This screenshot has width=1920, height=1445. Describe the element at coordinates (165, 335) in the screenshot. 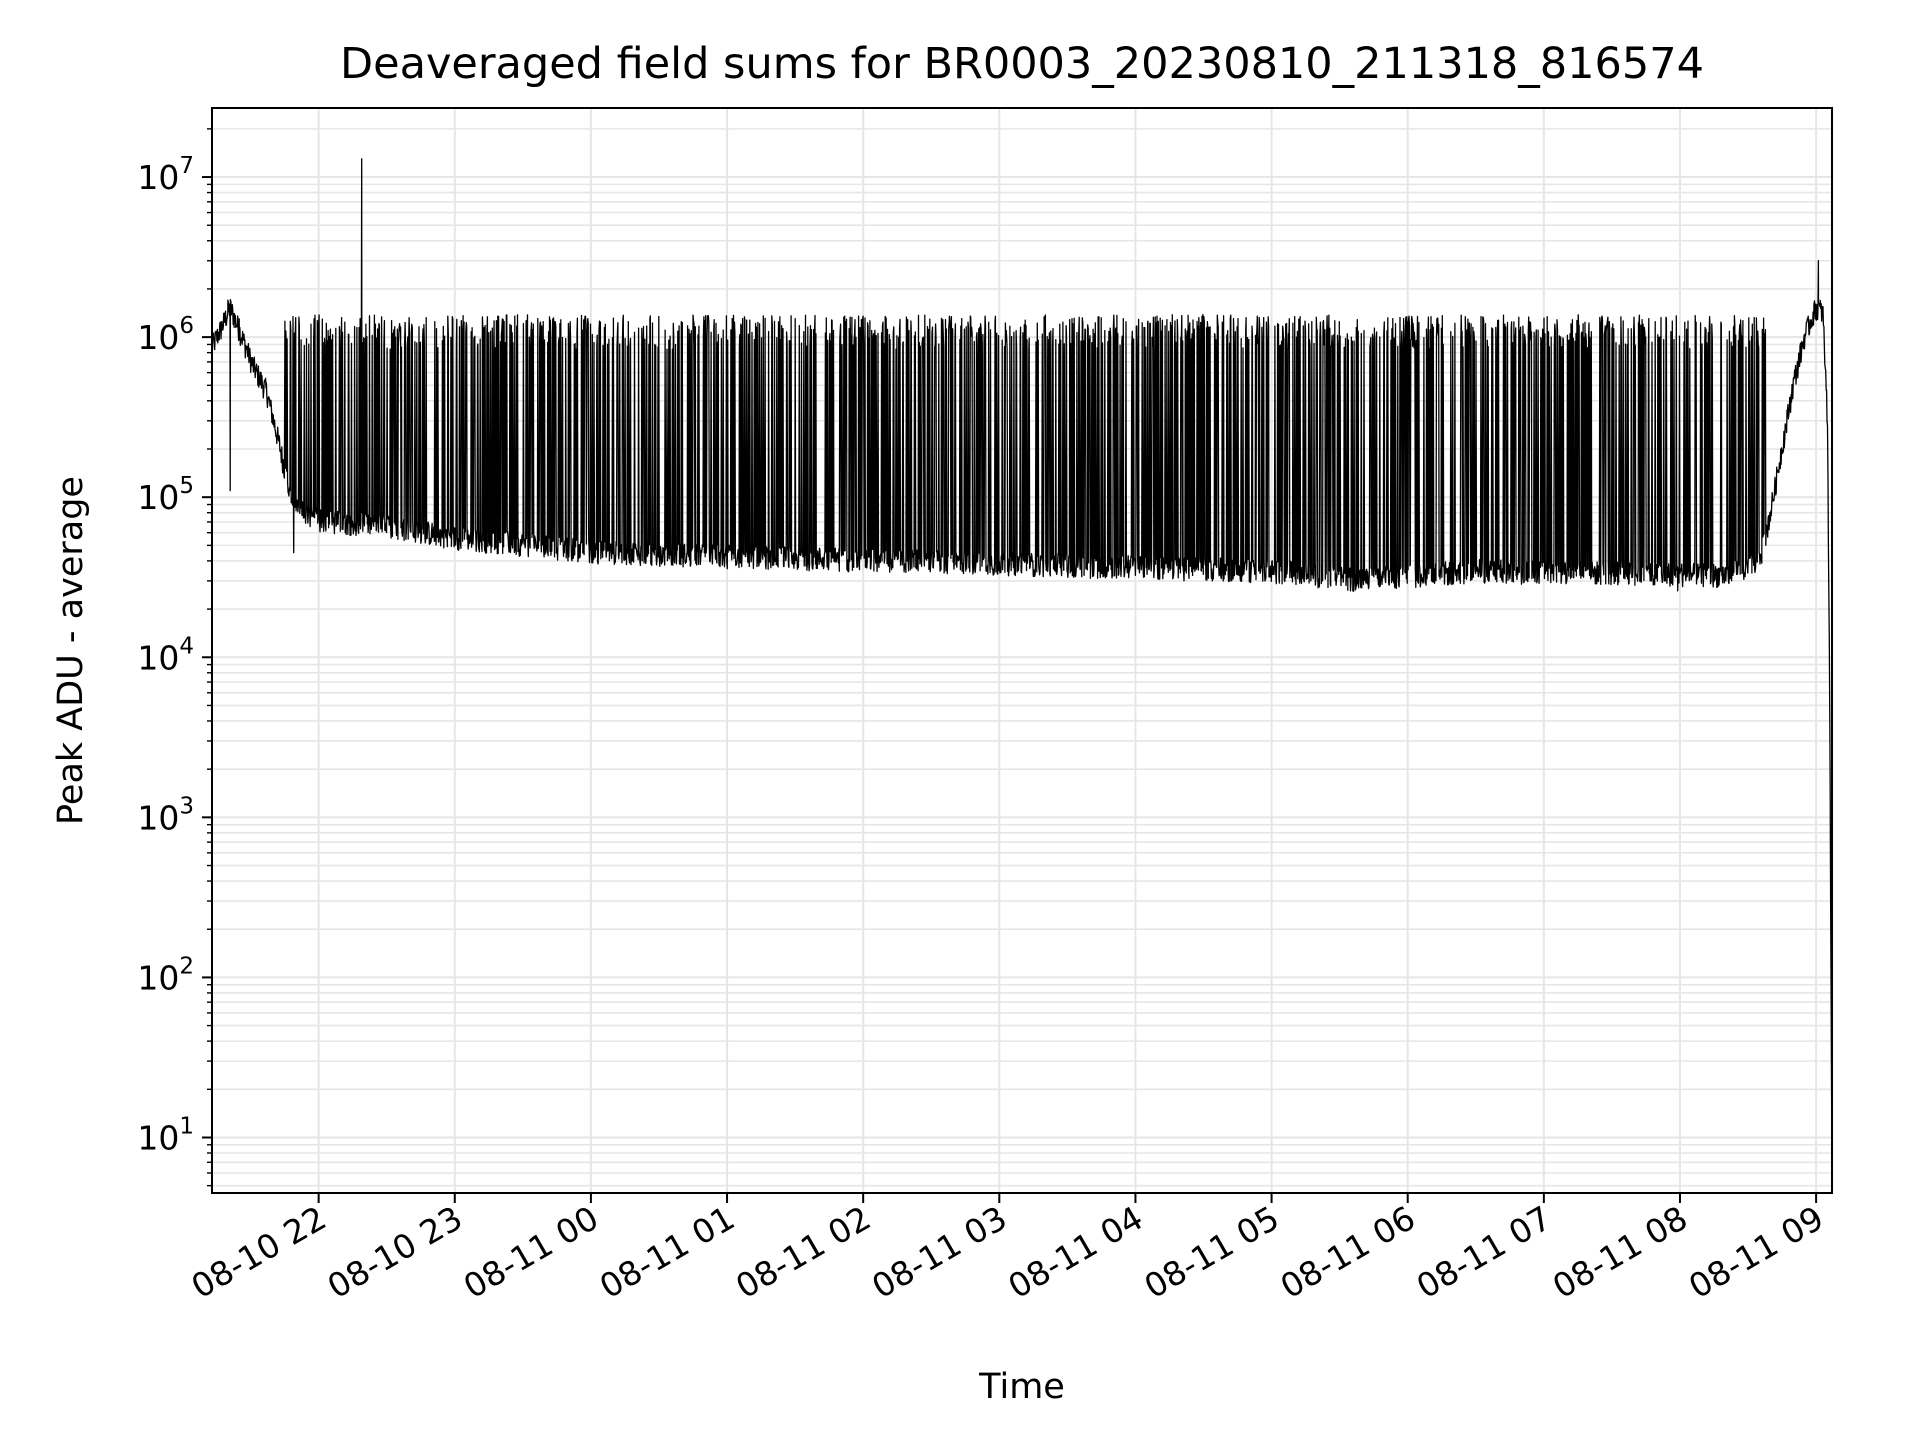

I see `y-tick-label: 10⁶` at that location.